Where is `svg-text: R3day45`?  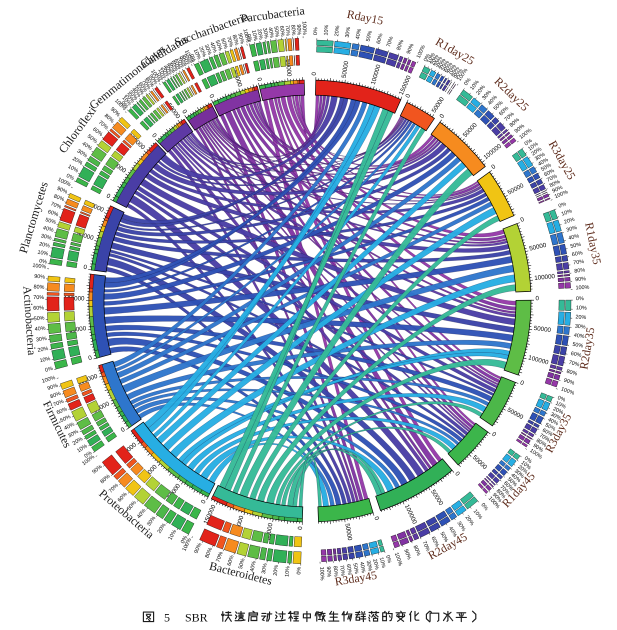
svg-text: R3day45 is located at coordinates (356, 578).